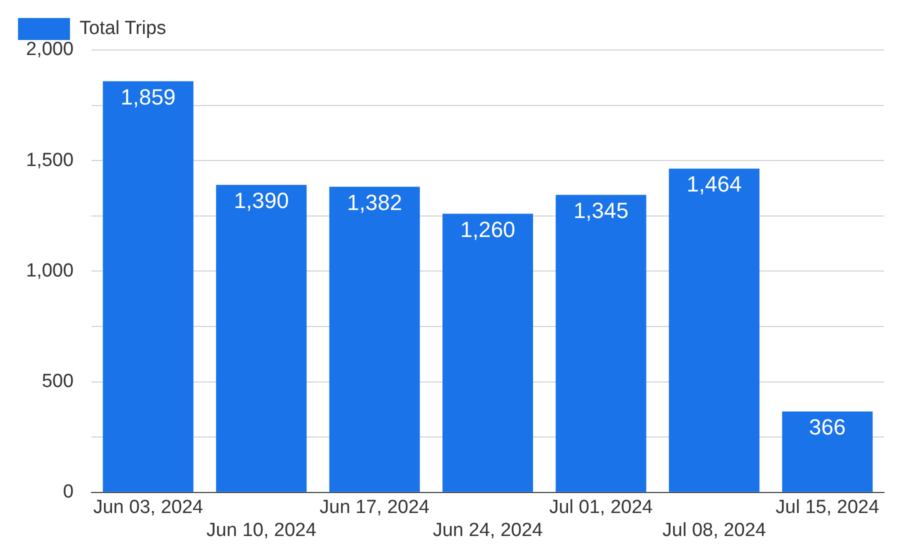 The width and height of the screenshot is (902, 554). Describe the element at coordinates (828, 507) in the screenshot. I see `x-tick-label: Jul 15, 2024` at that location.